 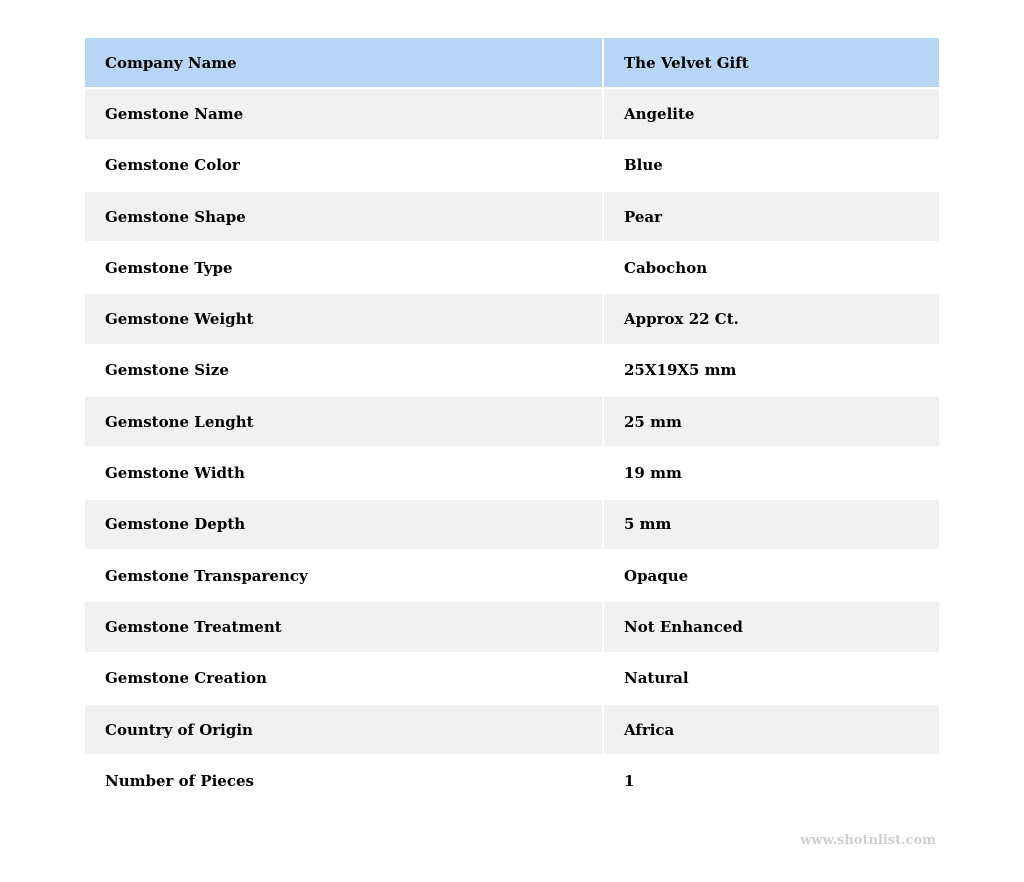 I want to click on table-row: Gemstone Size 25X19X5 mm, so click(x=512, y=371).